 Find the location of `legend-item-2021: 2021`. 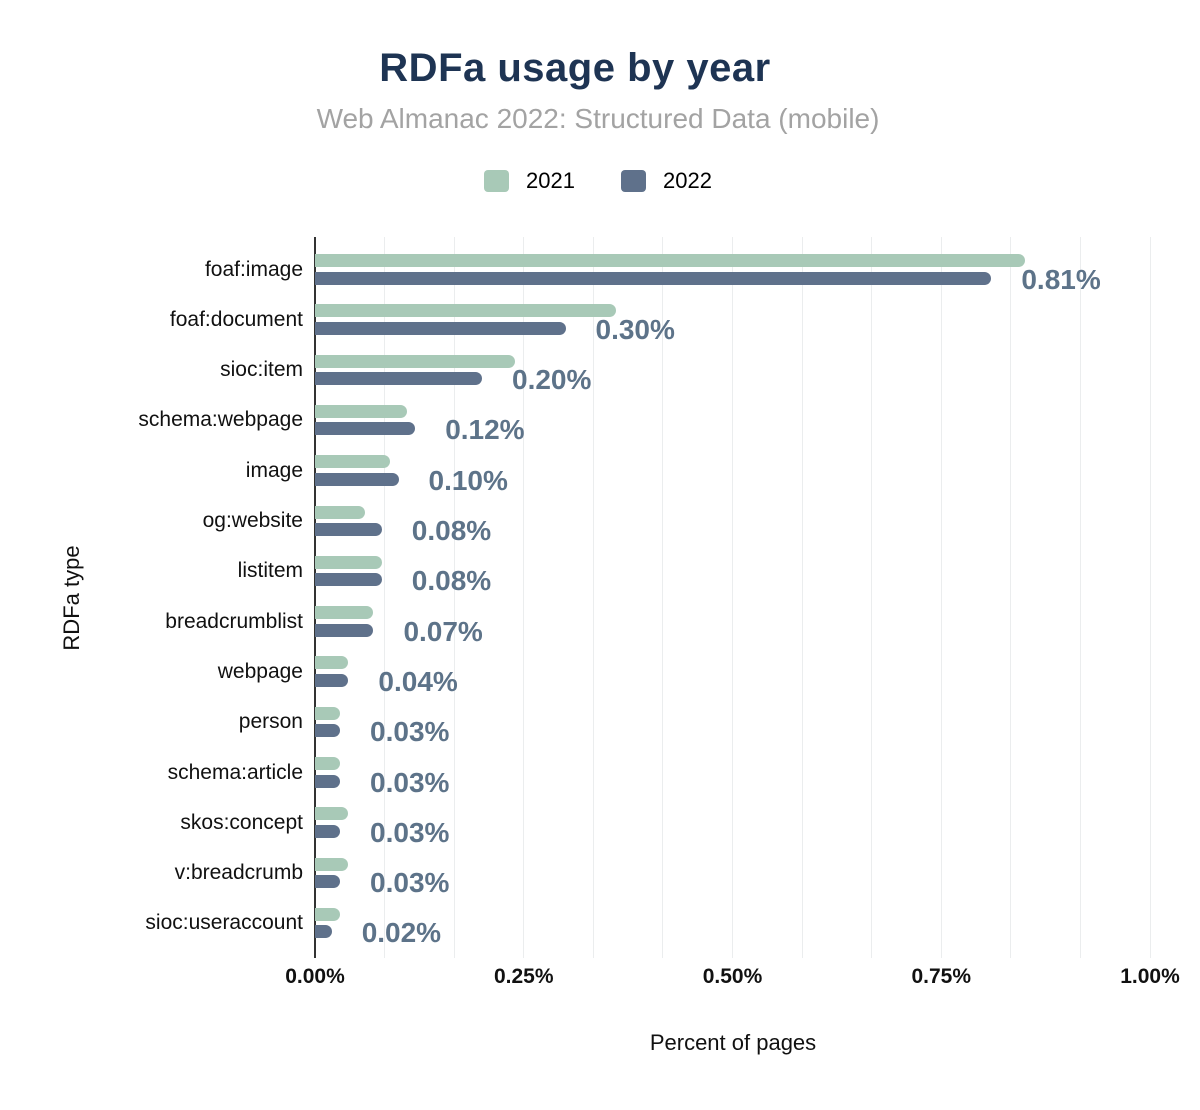

legend-item-2021: 2021 is located at coordinates (529, 181).